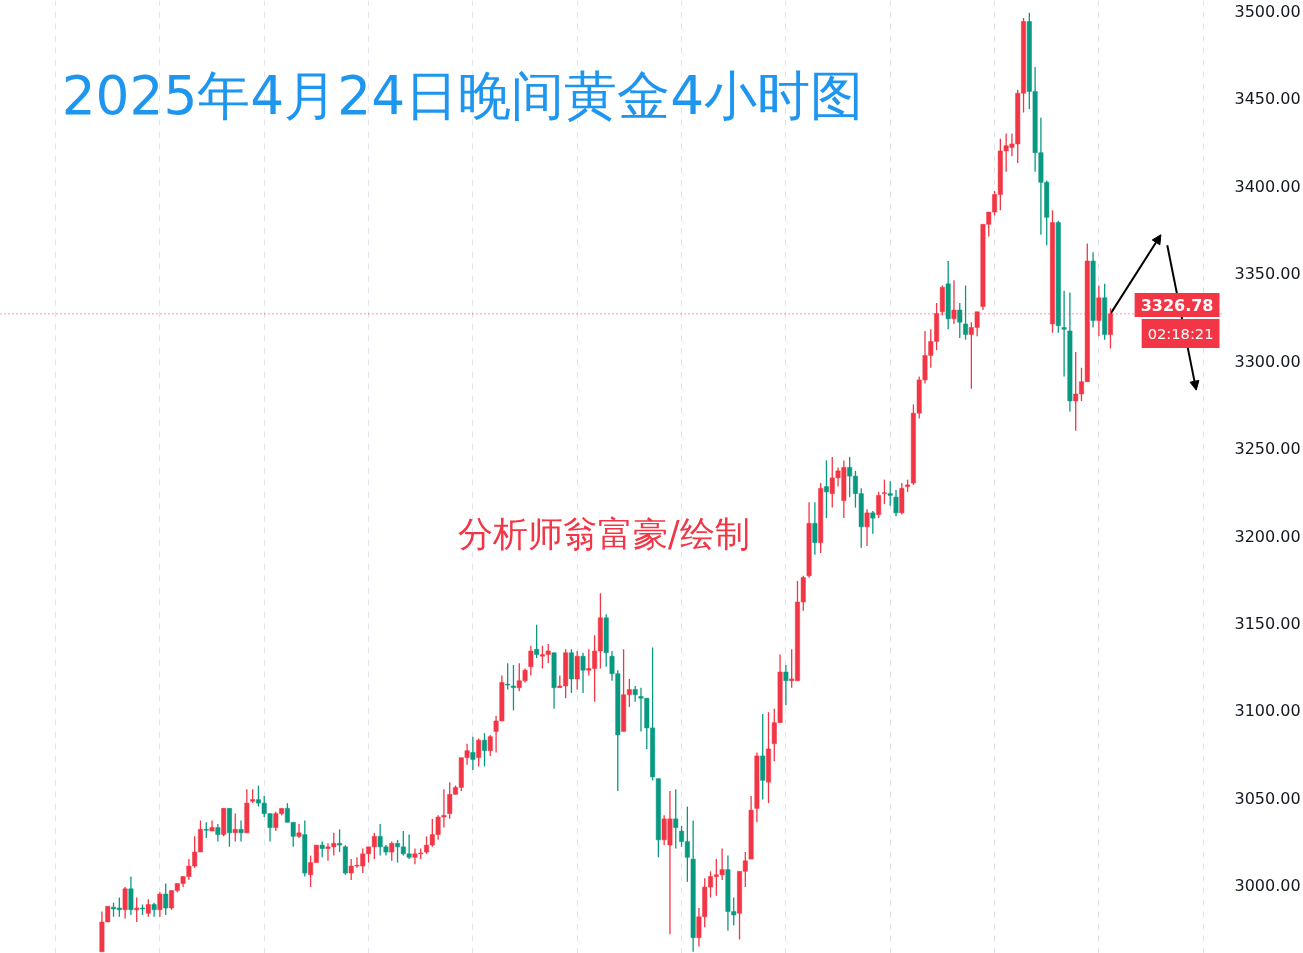 This screenshot has width=1303, height=953. Describe the element at coordinates (1267, 886) in the screenshot. I see `y-tick-label: 3000.00` at that location.